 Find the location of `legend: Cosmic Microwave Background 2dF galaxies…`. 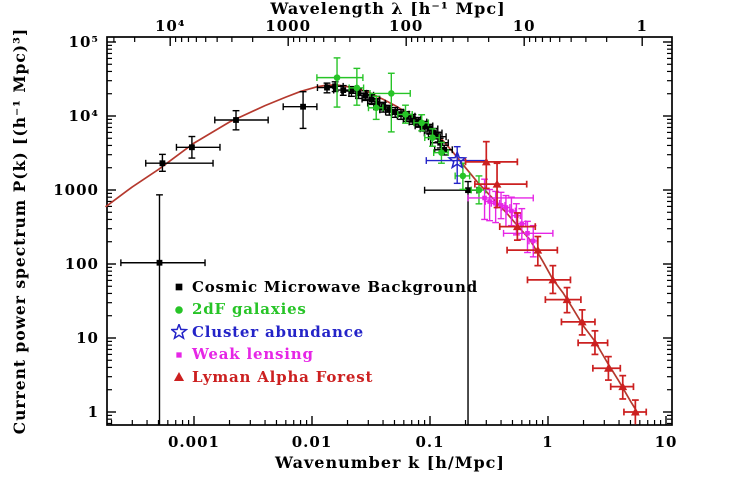

legend: Cosmic Microwave Background 2dF galaxies… is located at coordinates (324, 332).